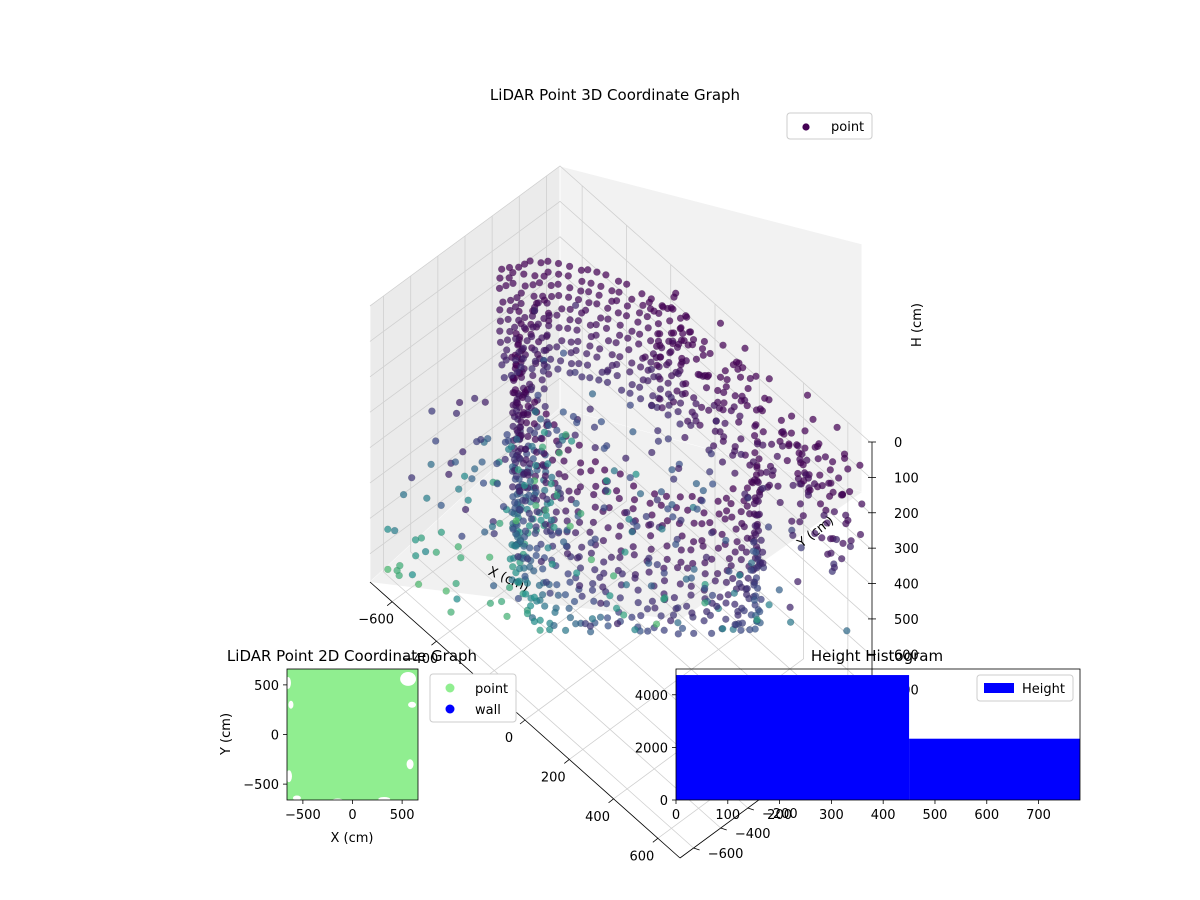 The width and height of the screenshot is (1200, 900). I want to click on y-tick, so click(723, 829).